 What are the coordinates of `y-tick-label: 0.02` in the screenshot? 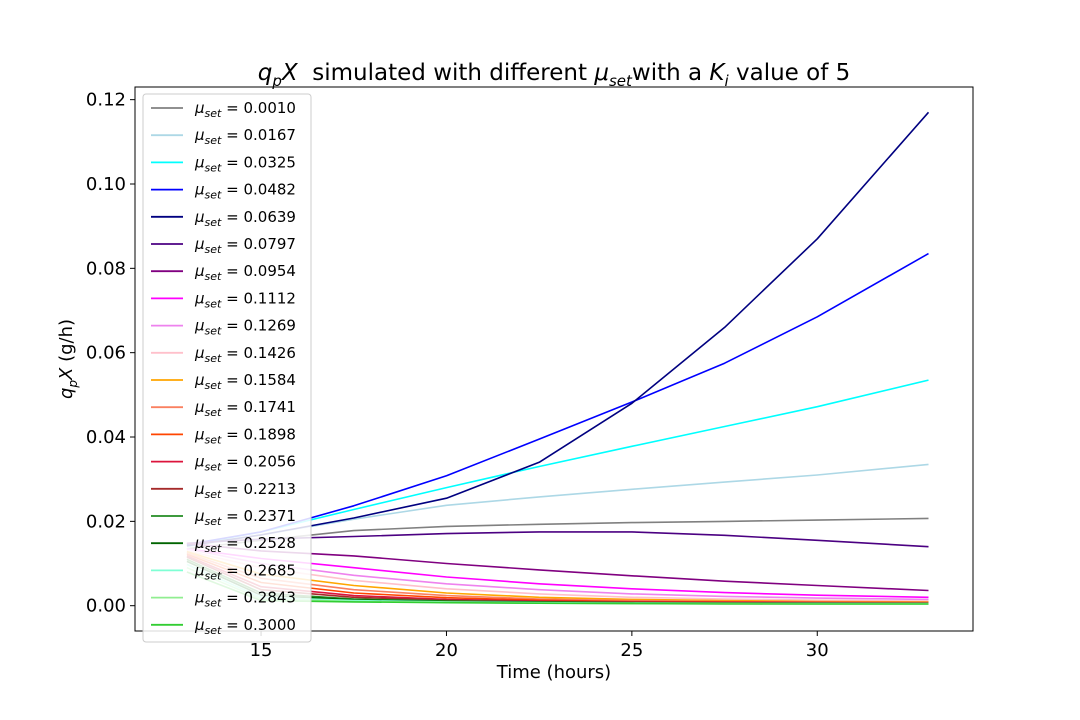 It's located at (106, 521).